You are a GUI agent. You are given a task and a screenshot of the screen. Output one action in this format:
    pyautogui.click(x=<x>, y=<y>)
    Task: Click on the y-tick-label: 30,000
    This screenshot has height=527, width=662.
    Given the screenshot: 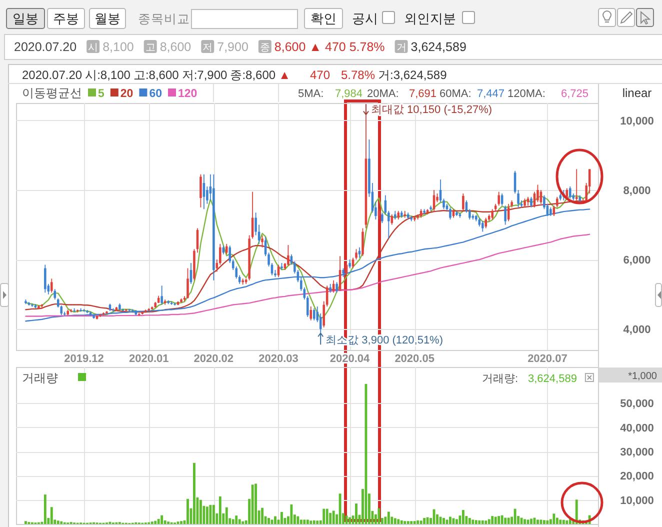 What is the action you would take?
    pyautogui.click(x=637, y=452)
    